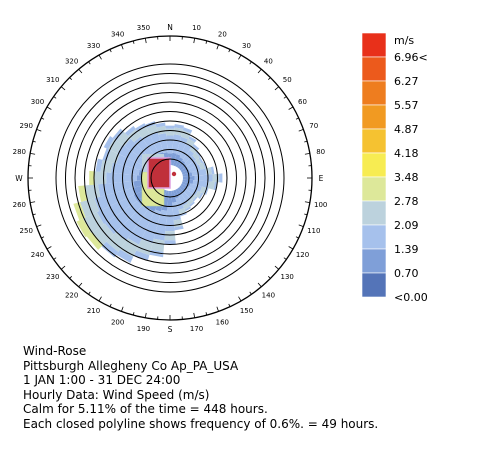 This screenshot has width=479, height=452. Describe the element at coordinates (131, 365) in the screenshot. I see `caption-station: Pittsburgh Allegheny Co Ap_PA_USA` at that location.